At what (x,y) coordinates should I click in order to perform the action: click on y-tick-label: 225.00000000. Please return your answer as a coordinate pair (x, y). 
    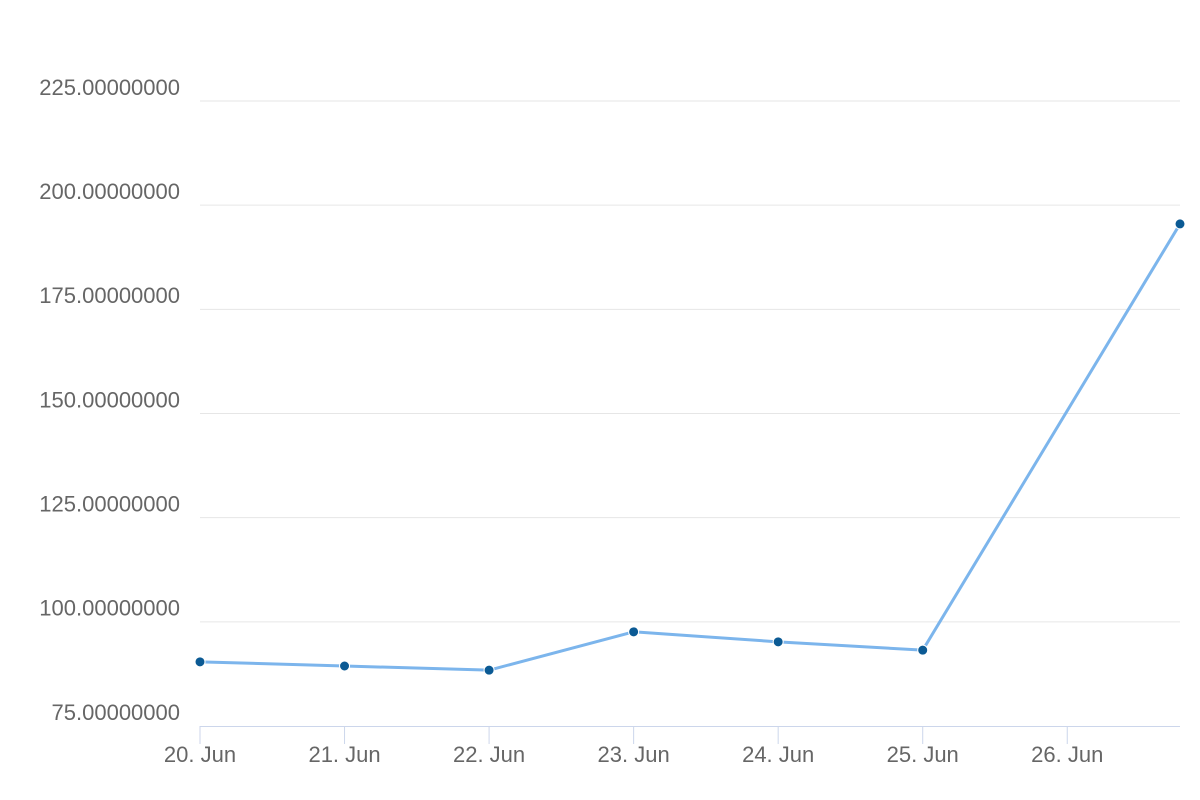
    Looking at the image, I should click on (109, 87).